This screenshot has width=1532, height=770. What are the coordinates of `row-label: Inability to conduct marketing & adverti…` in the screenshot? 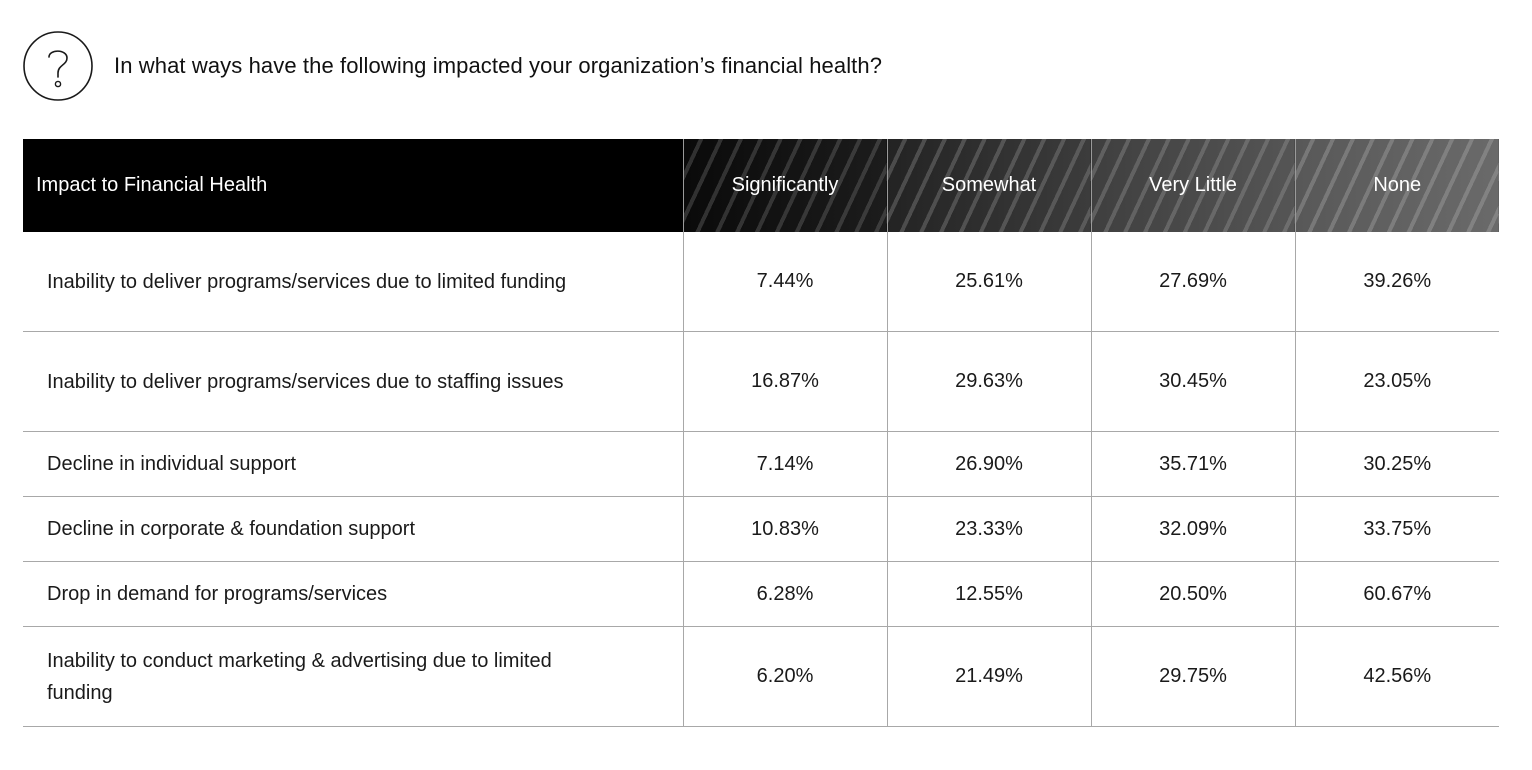 It's located at (353, 676).